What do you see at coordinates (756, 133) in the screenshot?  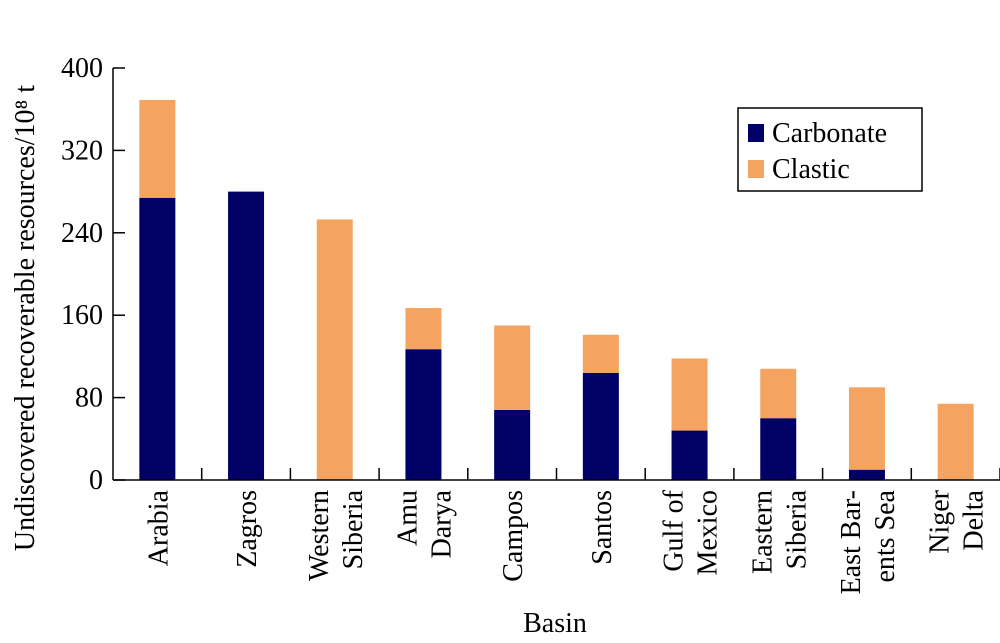 I see `legend-swatch-carbonate` at bounding box center [756, 133].